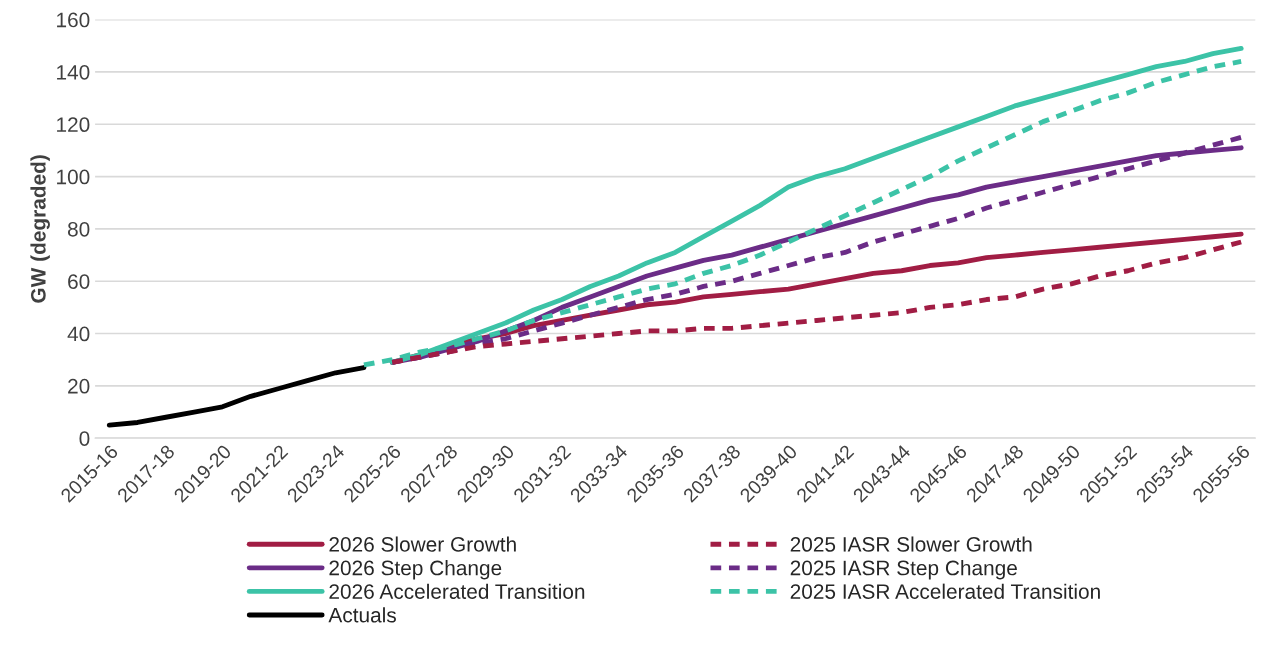 This screenshot has height=654, width=1268. I want to click on y-tick-label: 140, so click(73, 72).